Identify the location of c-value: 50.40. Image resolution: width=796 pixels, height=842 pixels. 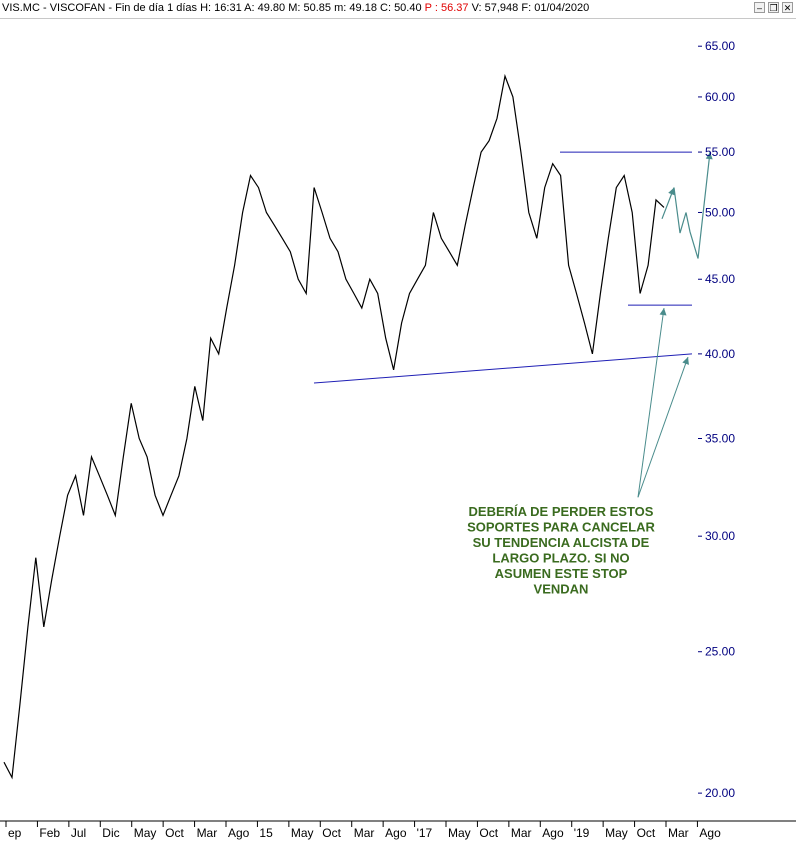
(408, 8).